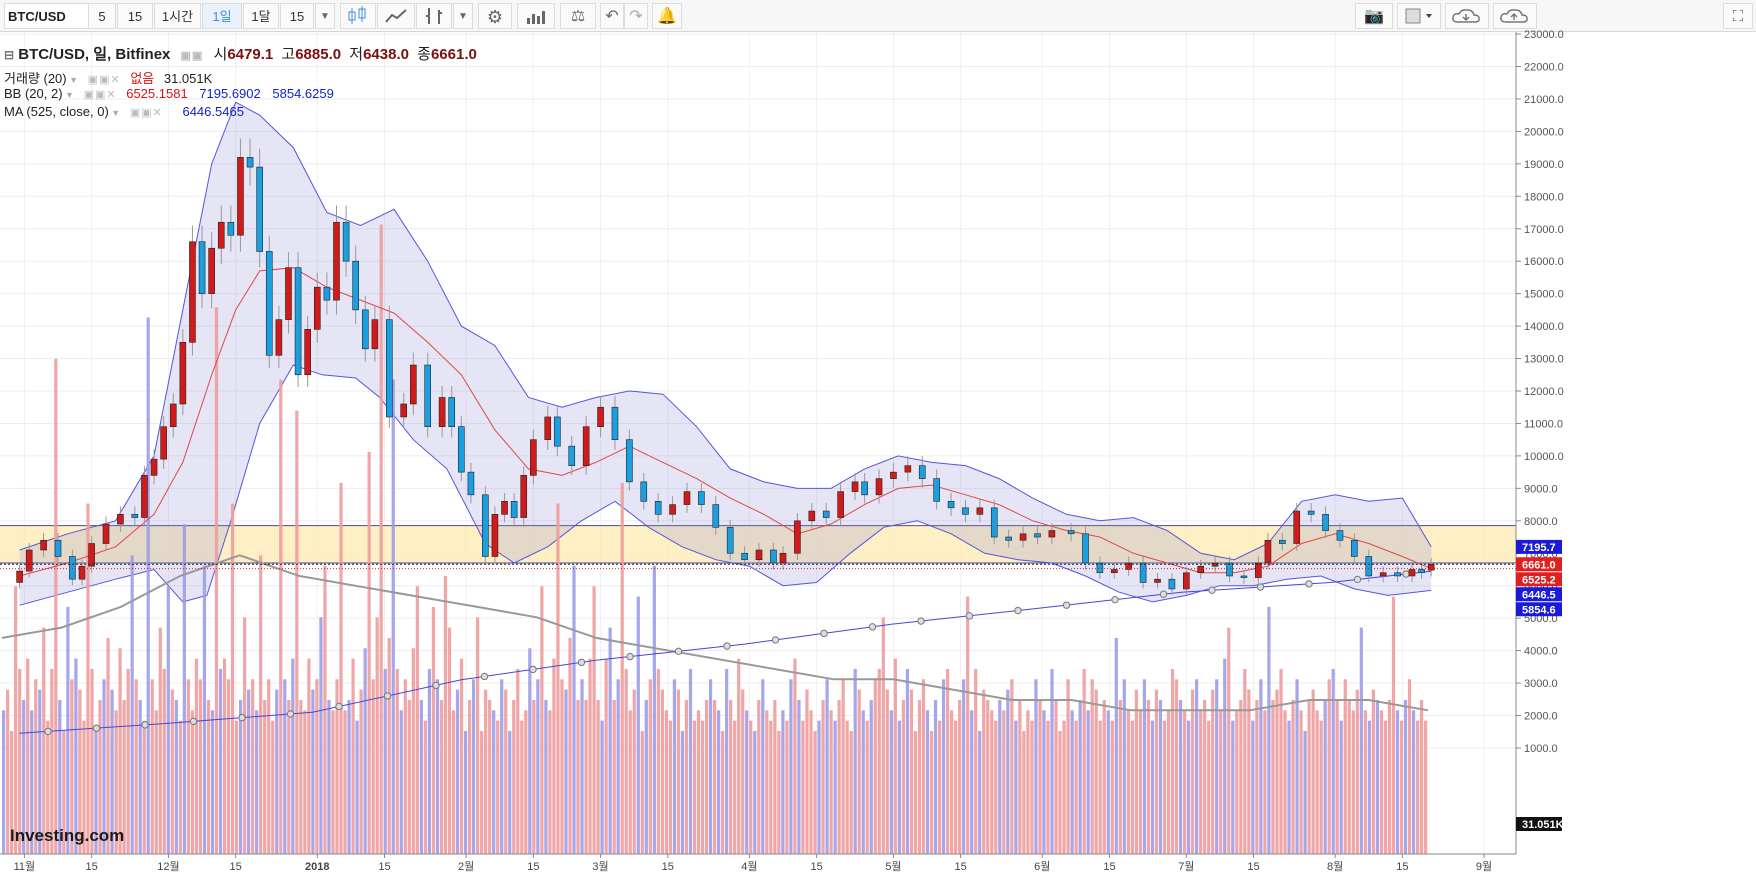 This screenshot has width=1756, height=879. Describe the element at coordinates (636, 16) in the screenshot. I see `redo-icon: ↷` at that location.